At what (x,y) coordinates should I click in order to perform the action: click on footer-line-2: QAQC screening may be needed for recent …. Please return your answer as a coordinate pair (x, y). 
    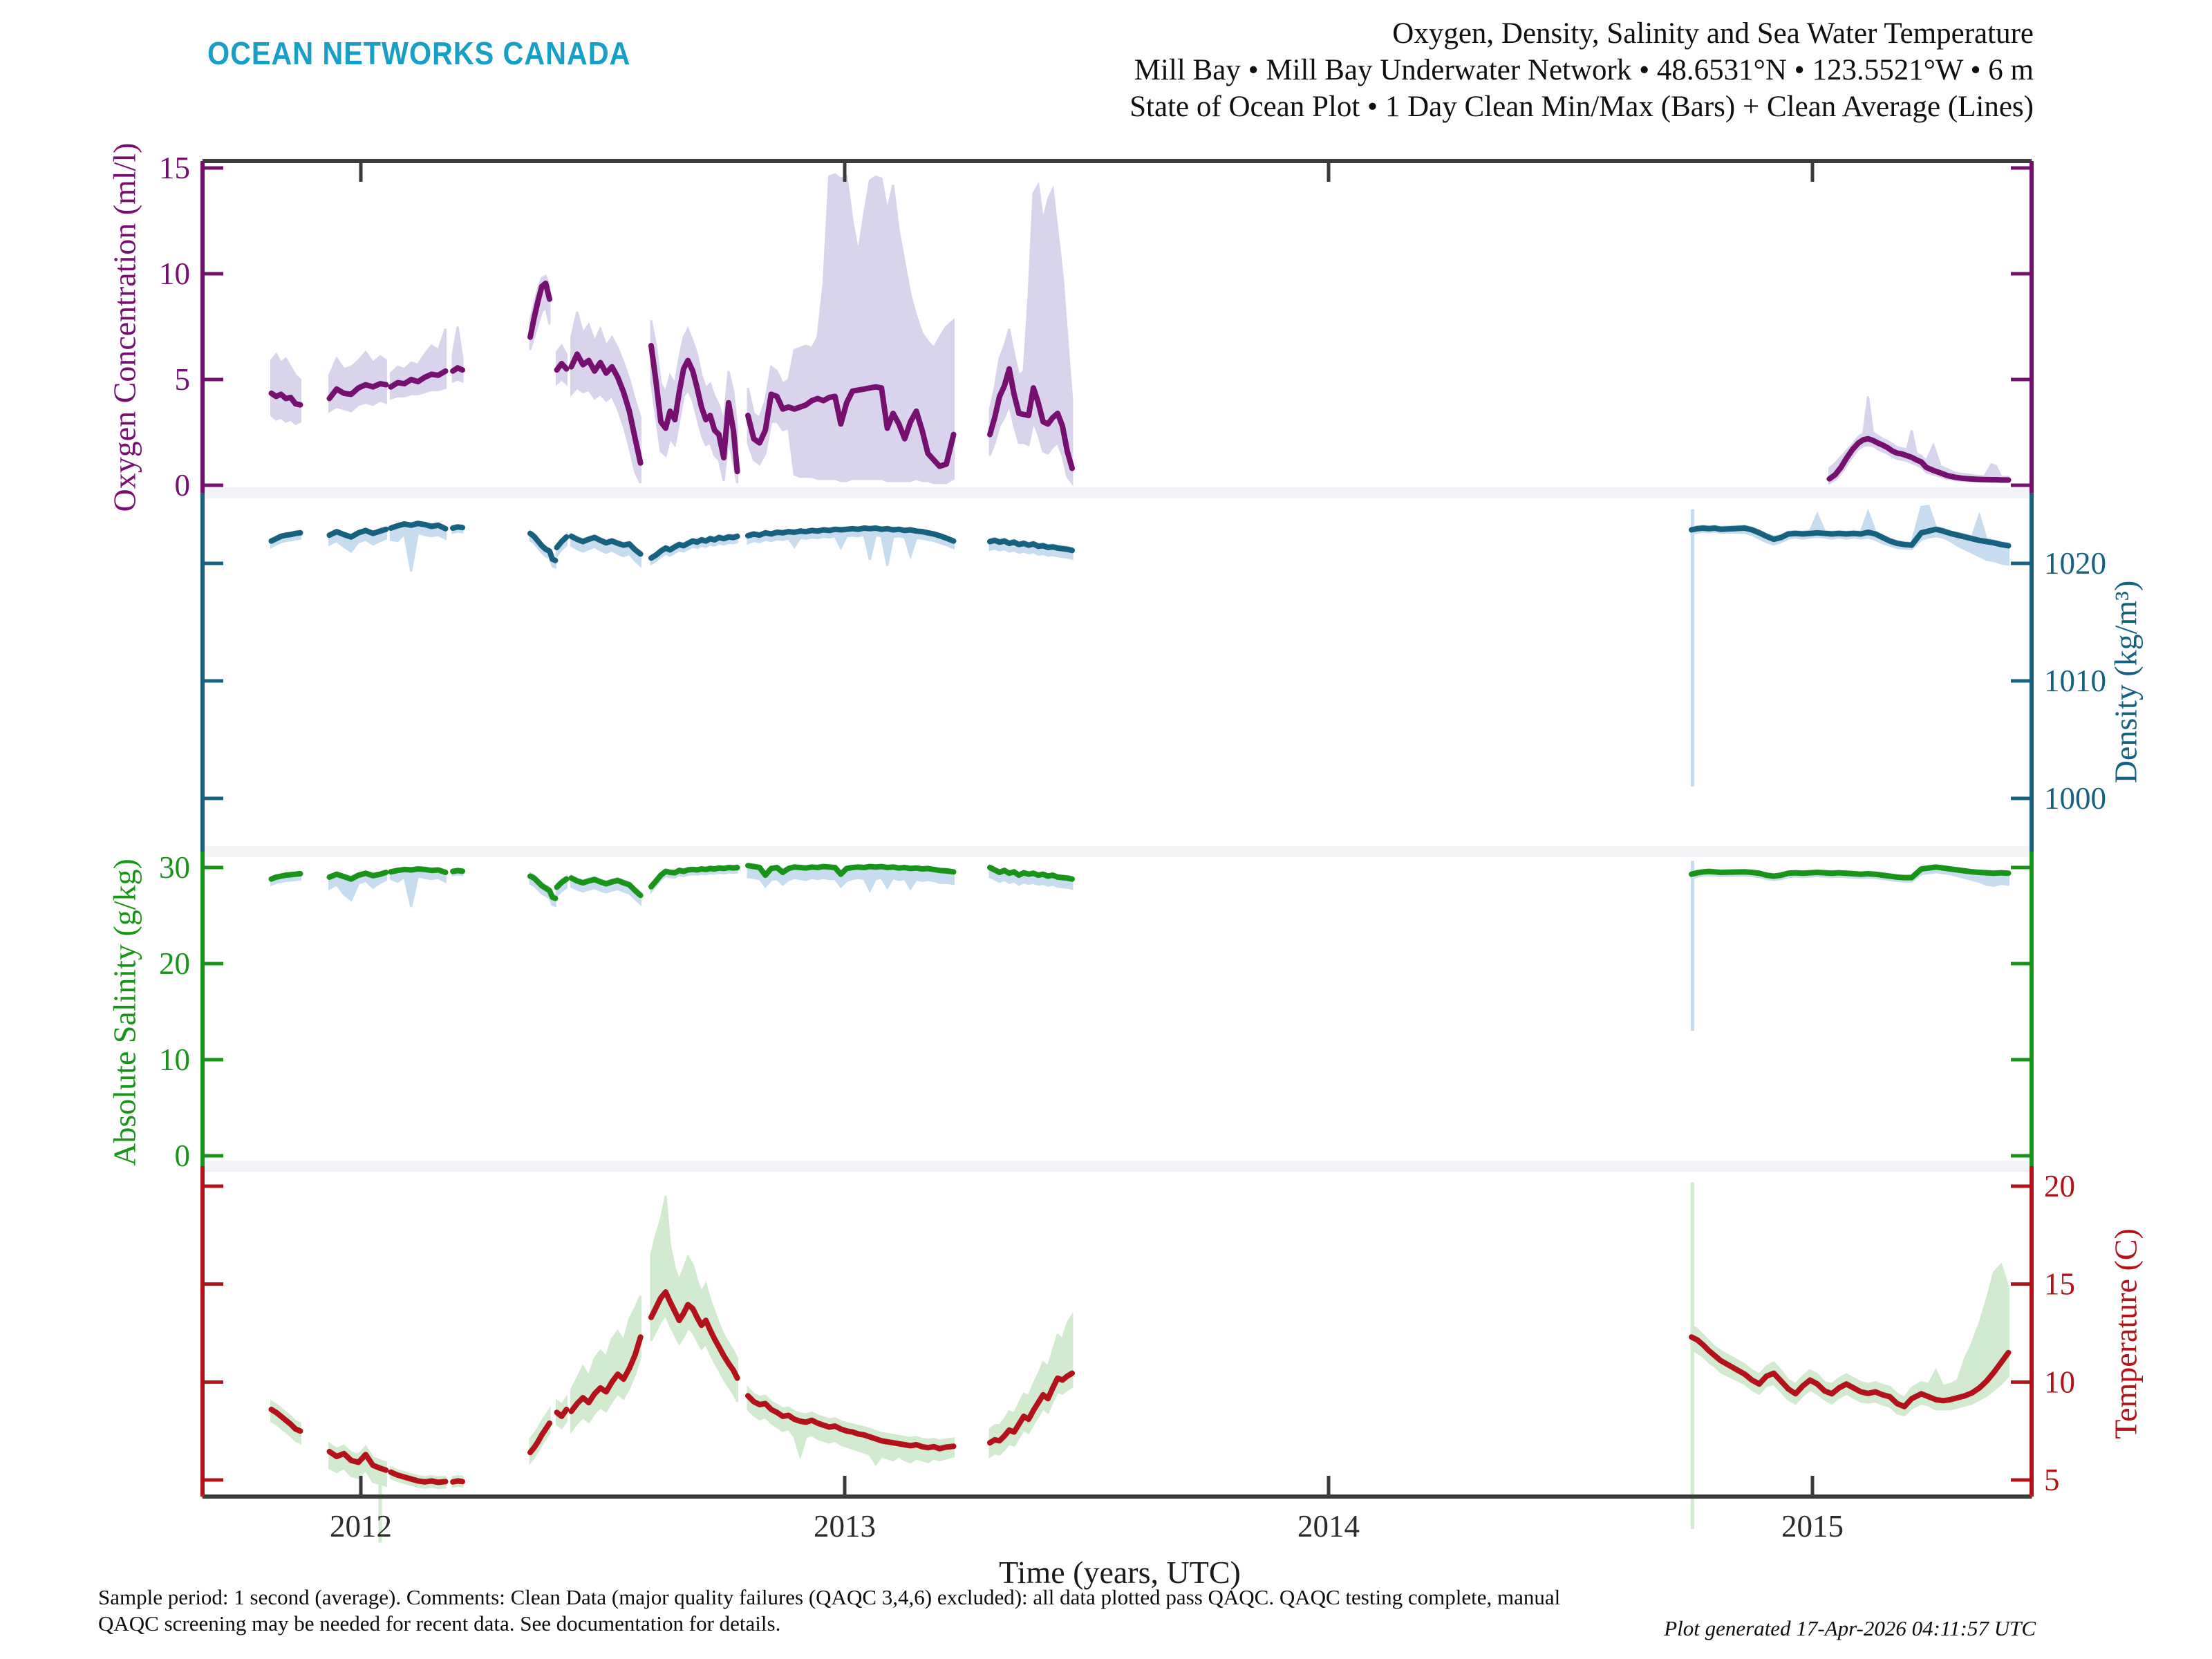
    Looking at the image, I should click on (440, 1623).